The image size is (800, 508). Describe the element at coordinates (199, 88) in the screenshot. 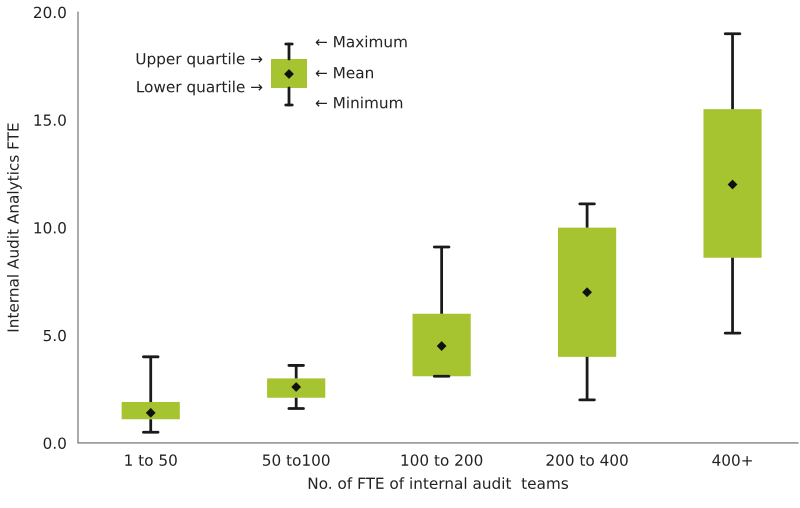

I see `annotation: Lower quartile →` at that location.